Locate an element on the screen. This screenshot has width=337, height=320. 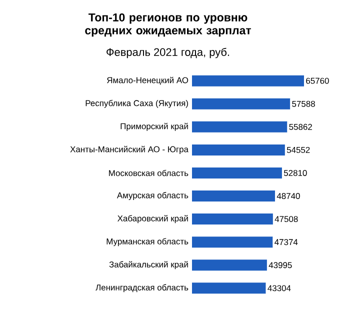
y-tick-label: Приморский край is located at coordinates (154, 126).